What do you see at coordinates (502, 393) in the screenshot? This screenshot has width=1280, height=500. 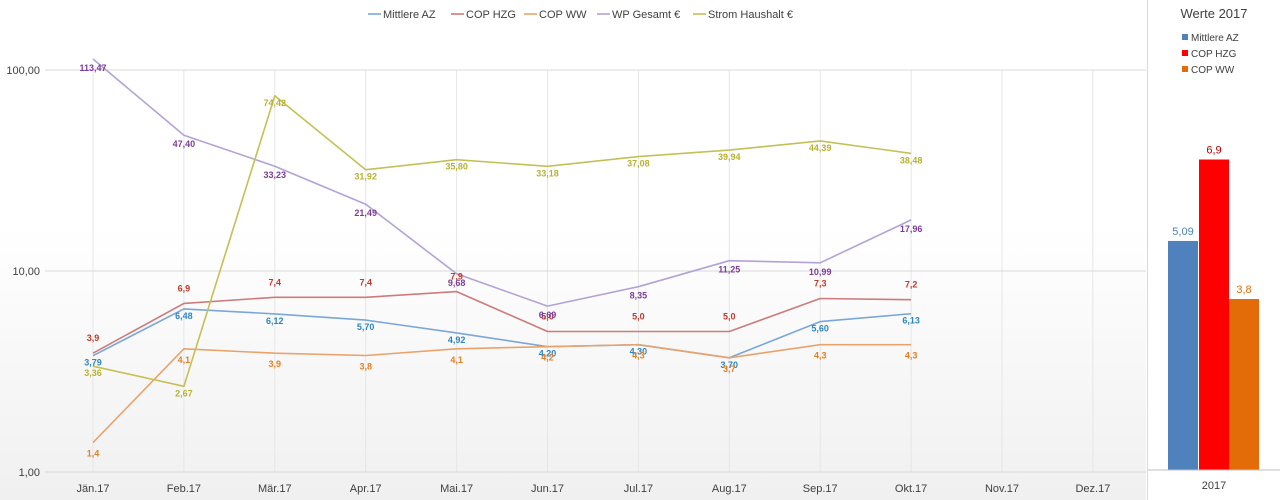 I see `series-line-cop-ww` at bounding box center [502, 393].